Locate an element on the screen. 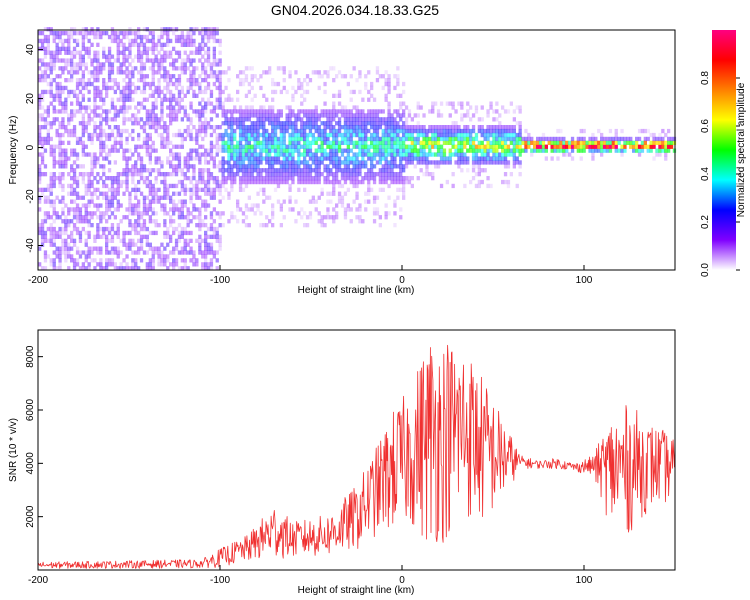 This screenshot has width=750, height=600. spectrogram-y-tick-label: -20 is located at coordinates (30, 196).